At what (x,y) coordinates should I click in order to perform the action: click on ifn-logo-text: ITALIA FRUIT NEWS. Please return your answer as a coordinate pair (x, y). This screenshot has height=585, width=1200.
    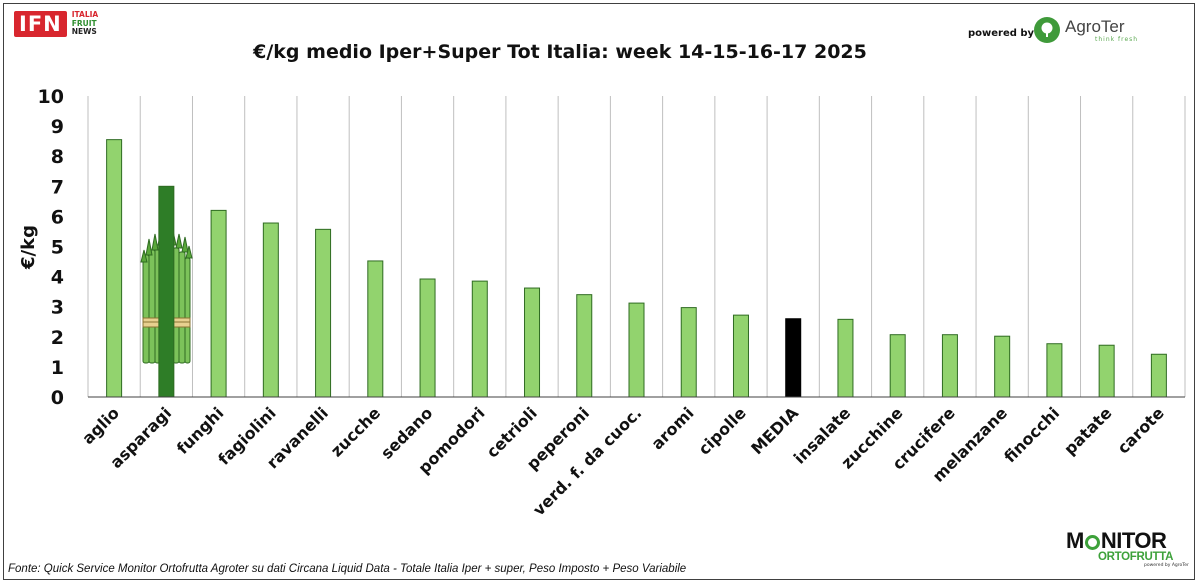
    Looking at the image, I should click on (85, 24).